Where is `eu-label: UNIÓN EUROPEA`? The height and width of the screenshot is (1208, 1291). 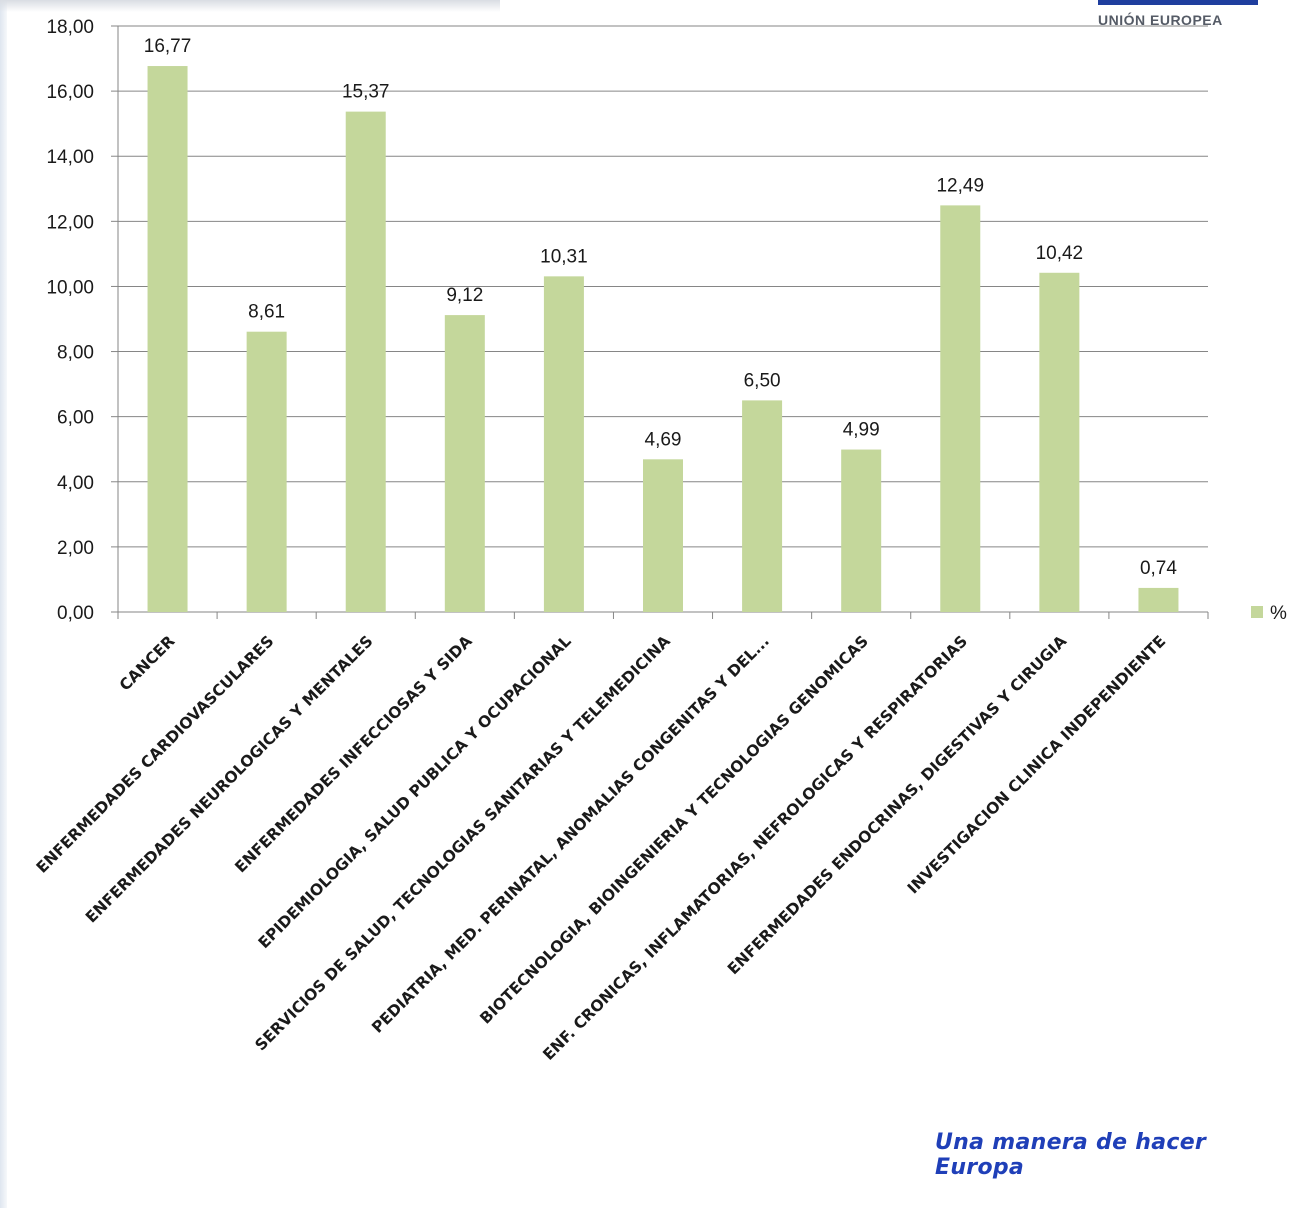 eu-label: UNIÓN EUROPEA is located at coordinates (1160, 20).